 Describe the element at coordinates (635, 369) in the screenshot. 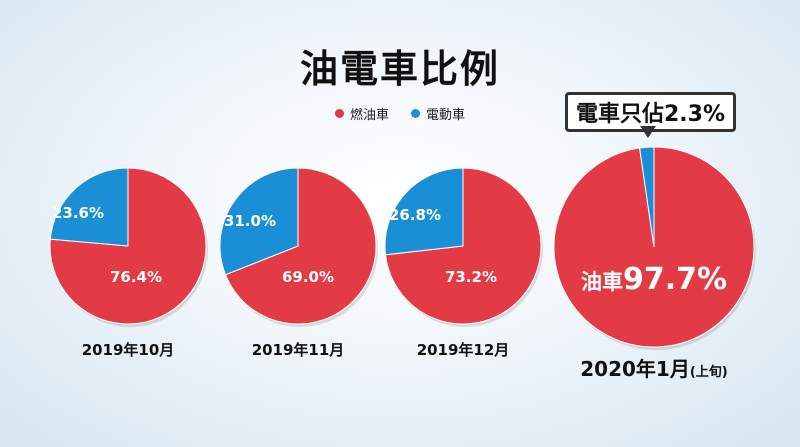

I see `pie-caption-date: 2020年1月` at that location.